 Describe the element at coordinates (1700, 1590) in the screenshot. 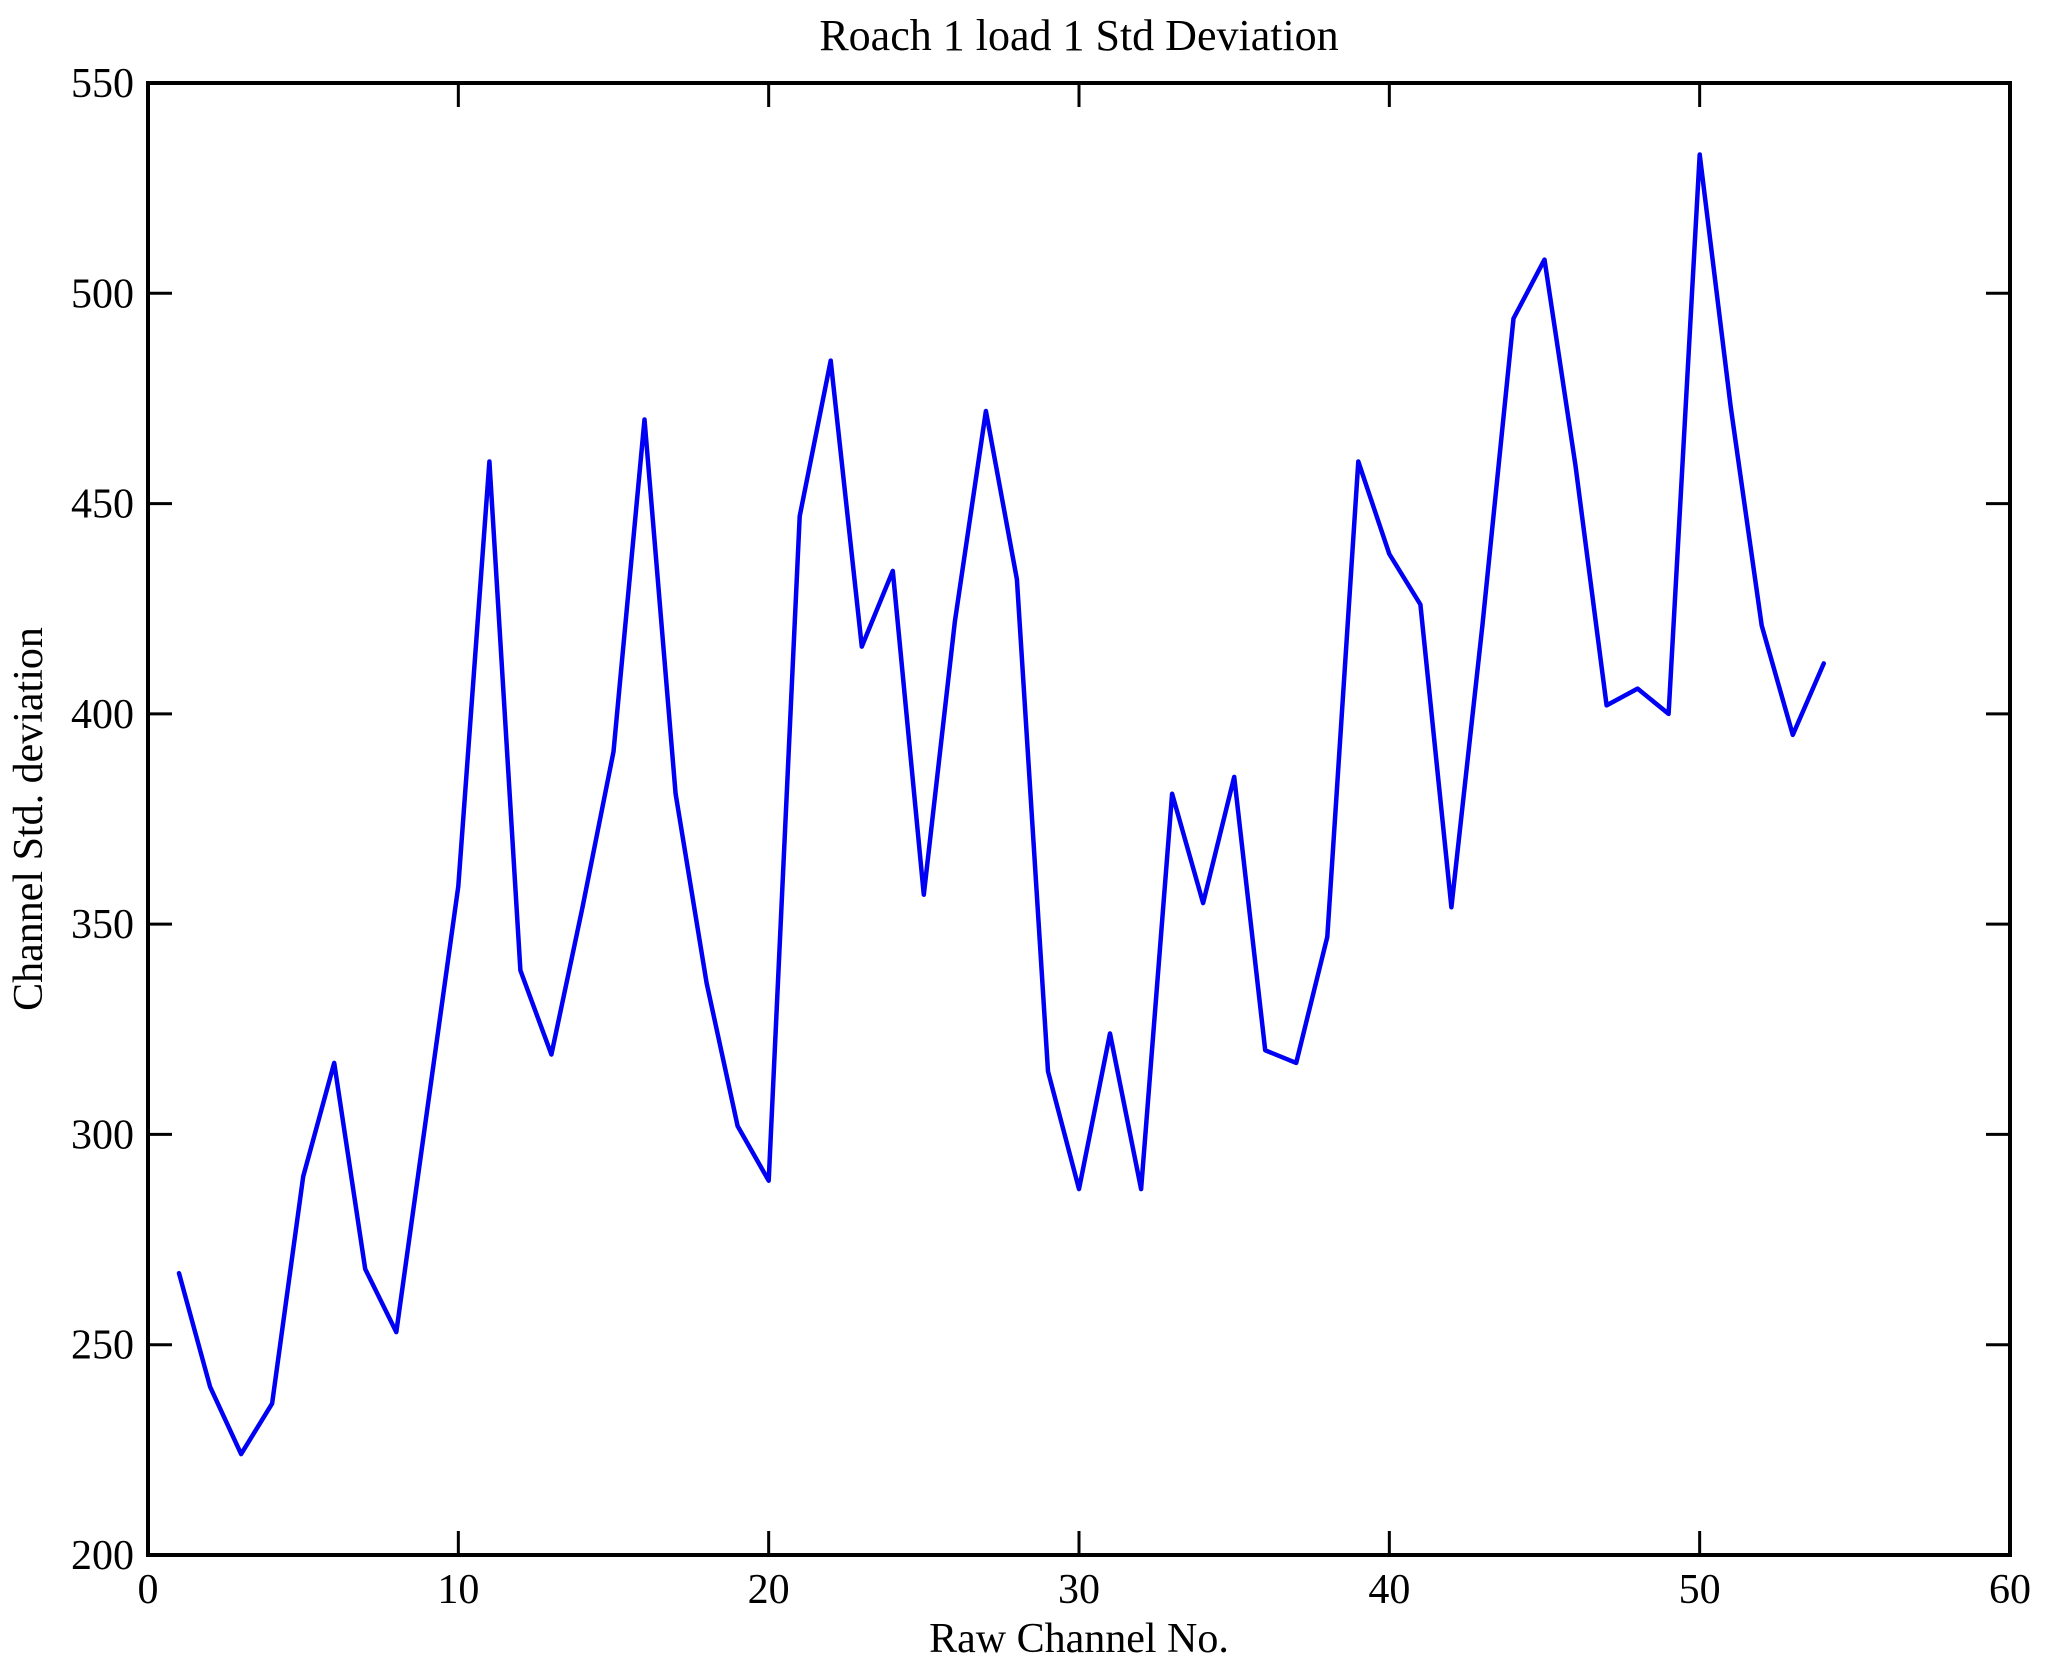

I see `x-tick-label: 50` at that location.